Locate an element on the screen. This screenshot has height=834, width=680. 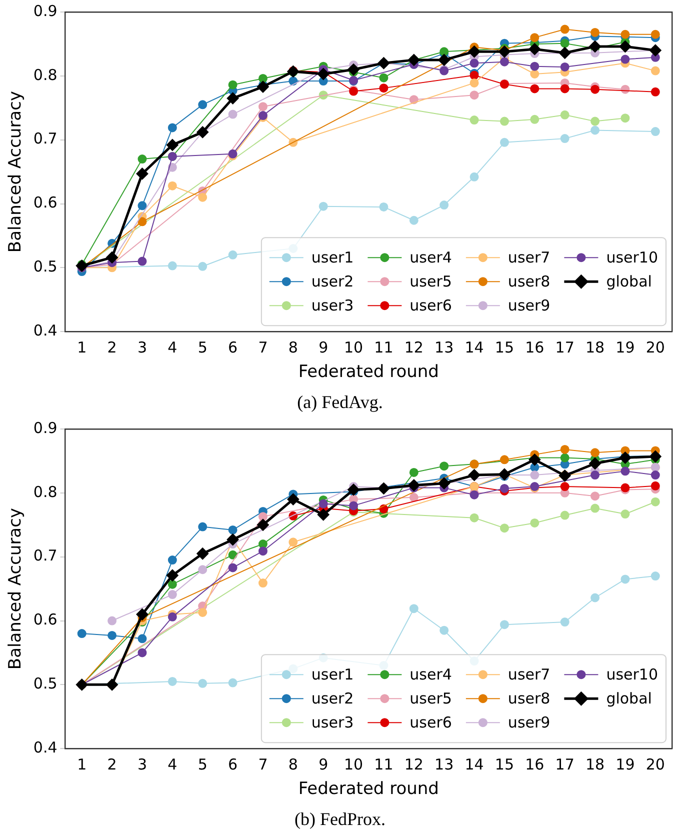
text: (a) FedAvg. is located at coordinates (340, 402).